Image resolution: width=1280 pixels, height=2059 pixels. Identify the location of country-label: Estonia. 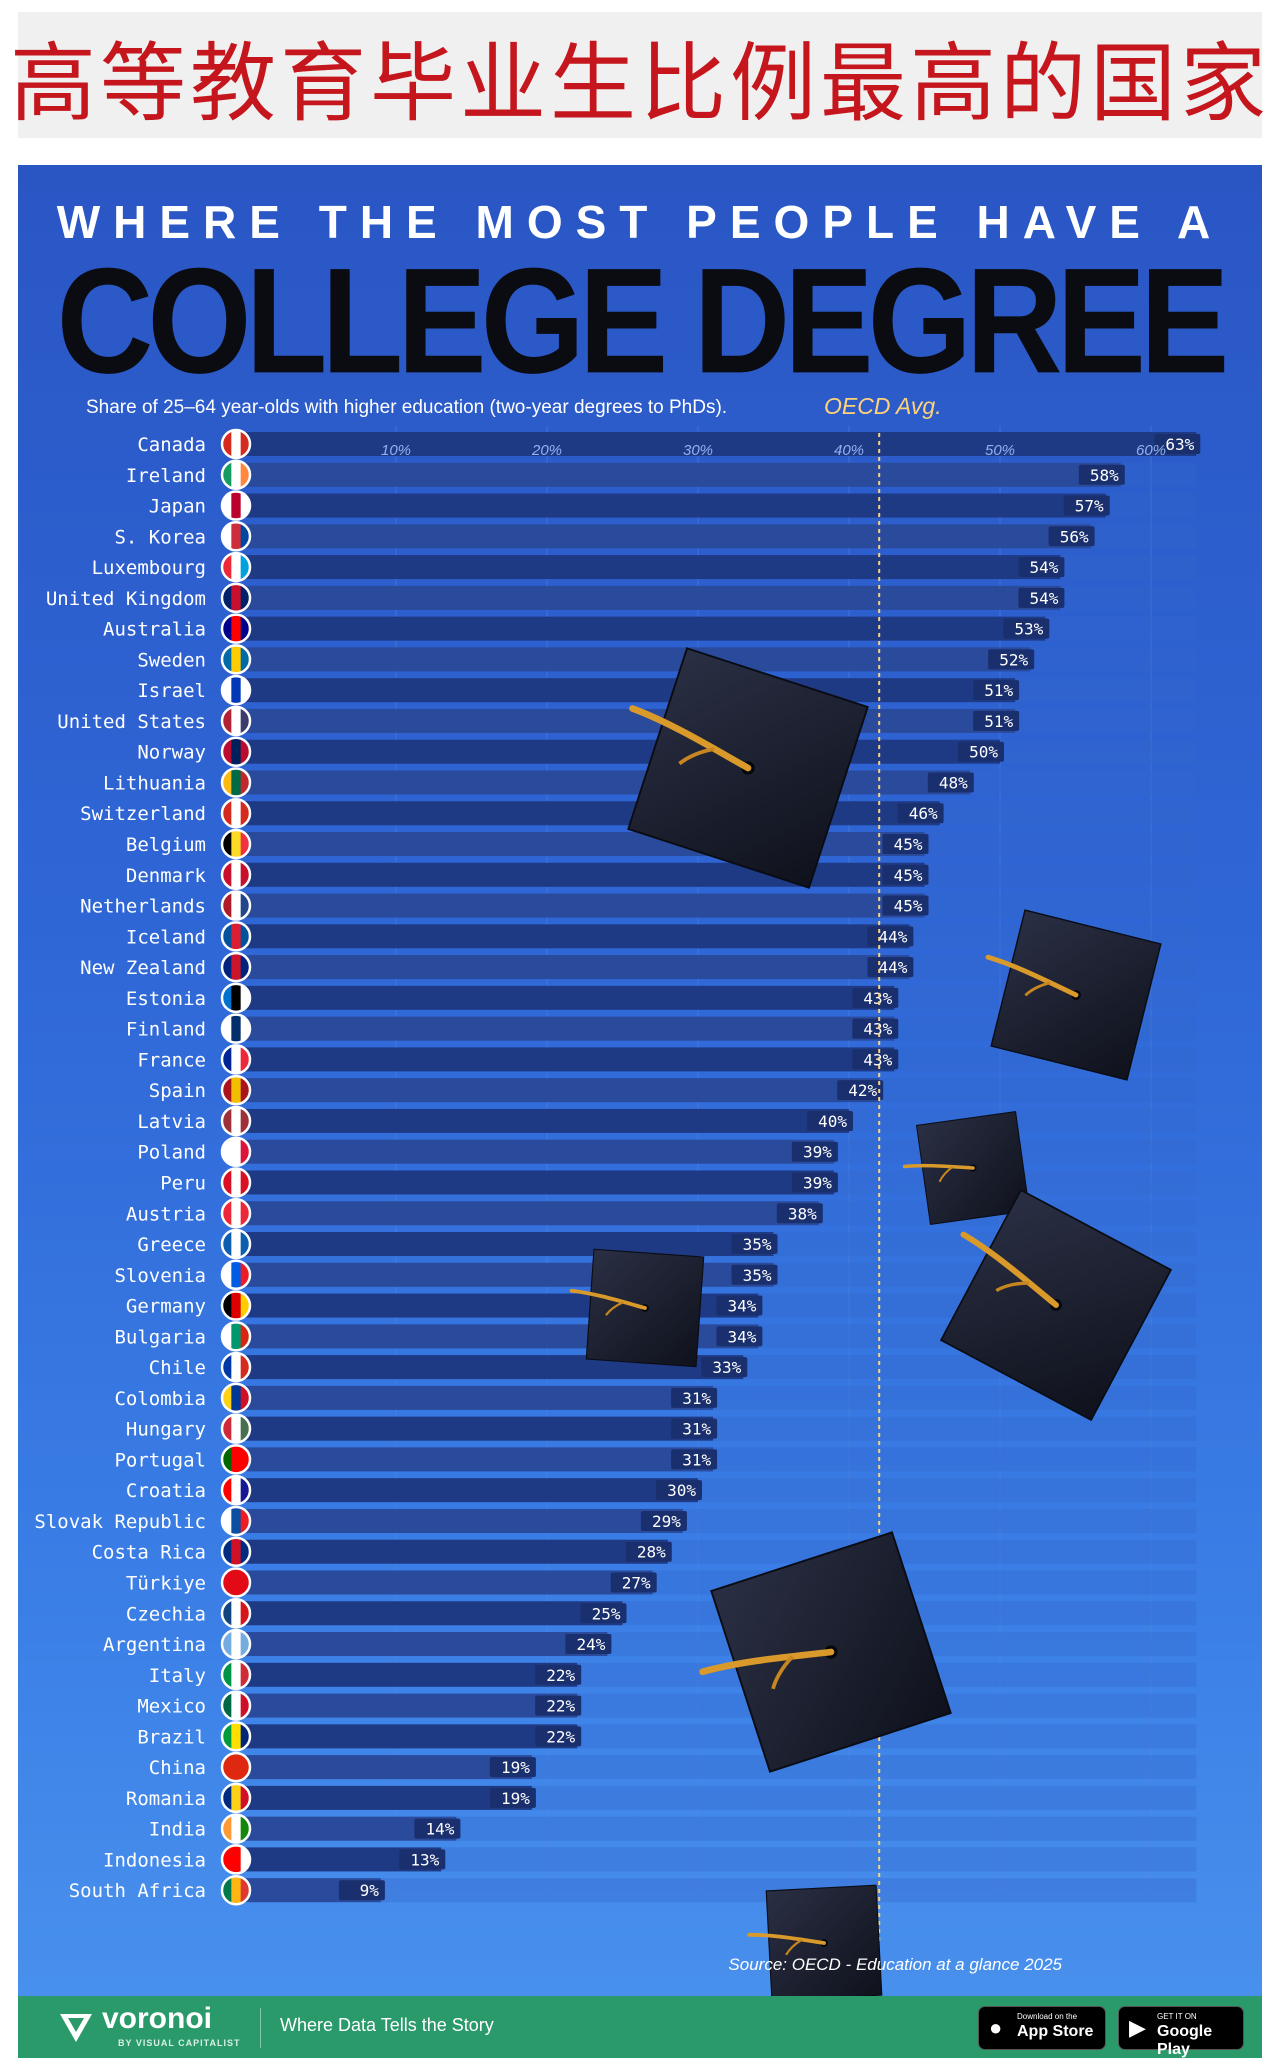
(166, 999).